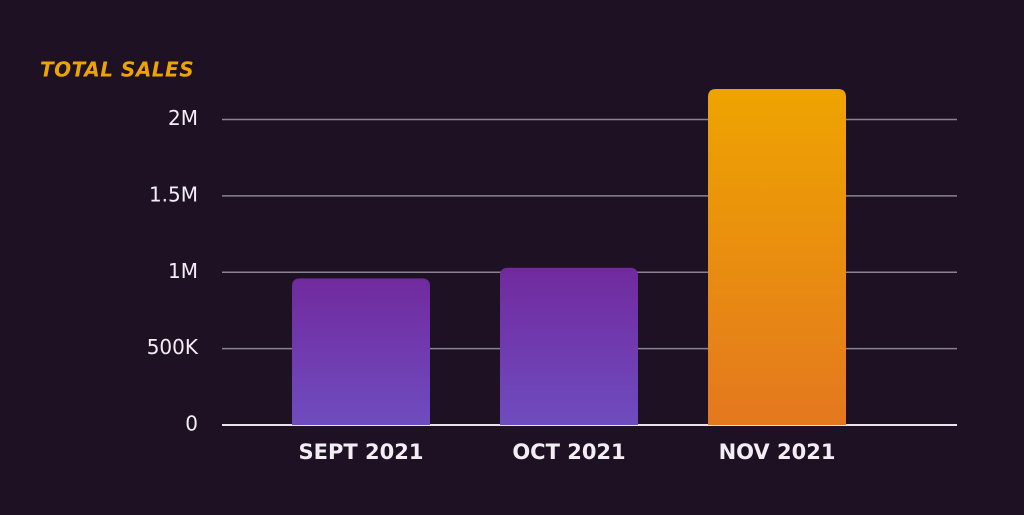 The height and width of the screenshot is (515, 1024). Describe the element at coordinates (568, 452) in the screenshot. I see `x-tick-label: OCT 2021` at that location.